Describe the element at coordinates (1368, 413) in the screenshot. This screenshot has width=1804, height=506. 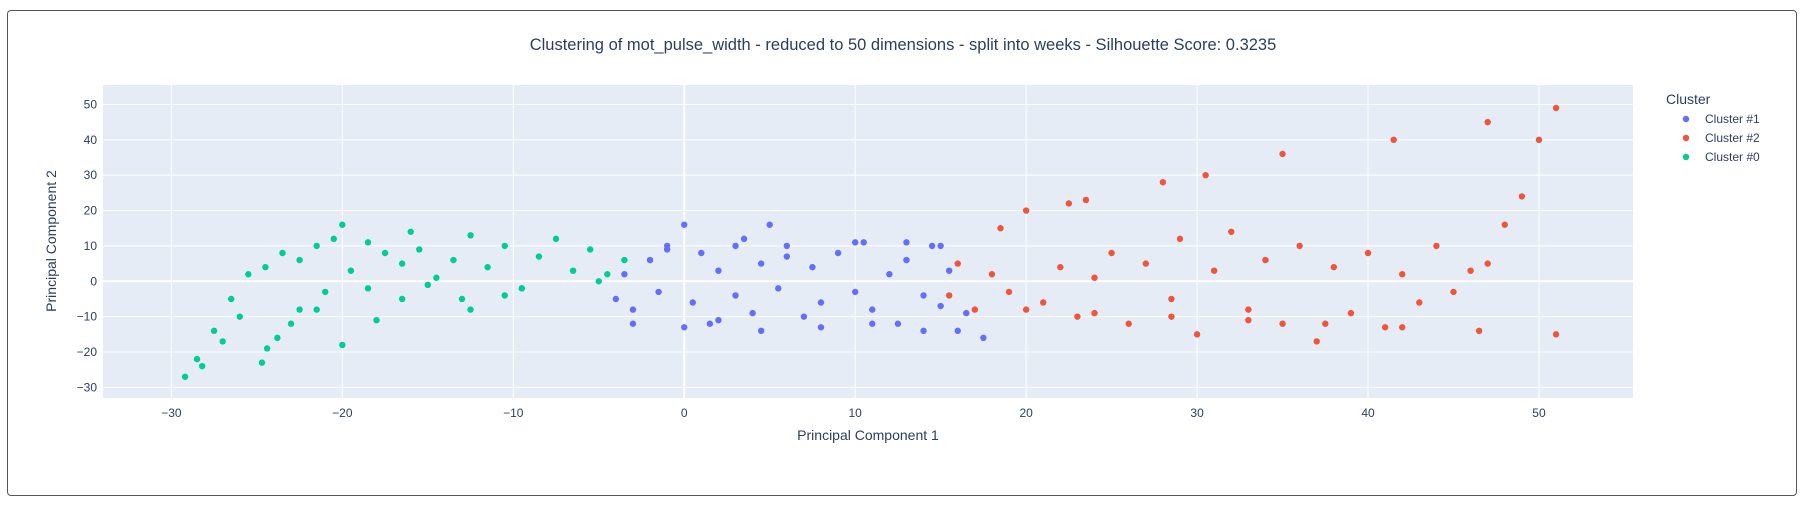
I see `x-tick-label: 40` at that location.